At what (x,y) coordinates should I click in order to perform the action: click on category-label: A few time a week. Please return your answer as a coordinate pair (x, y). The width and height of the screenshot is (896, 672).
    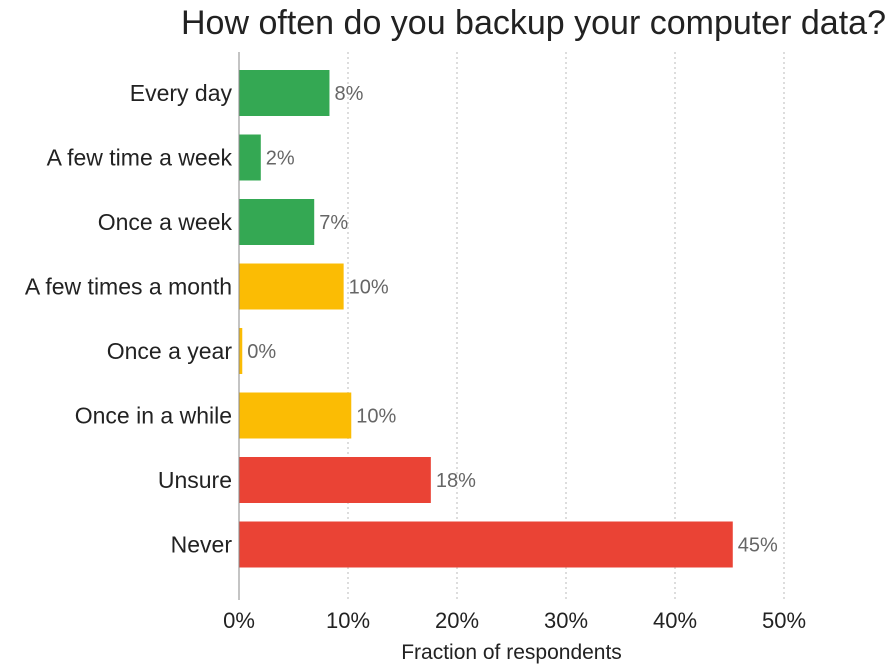
    Looking at the image, I should click on (140, 158).